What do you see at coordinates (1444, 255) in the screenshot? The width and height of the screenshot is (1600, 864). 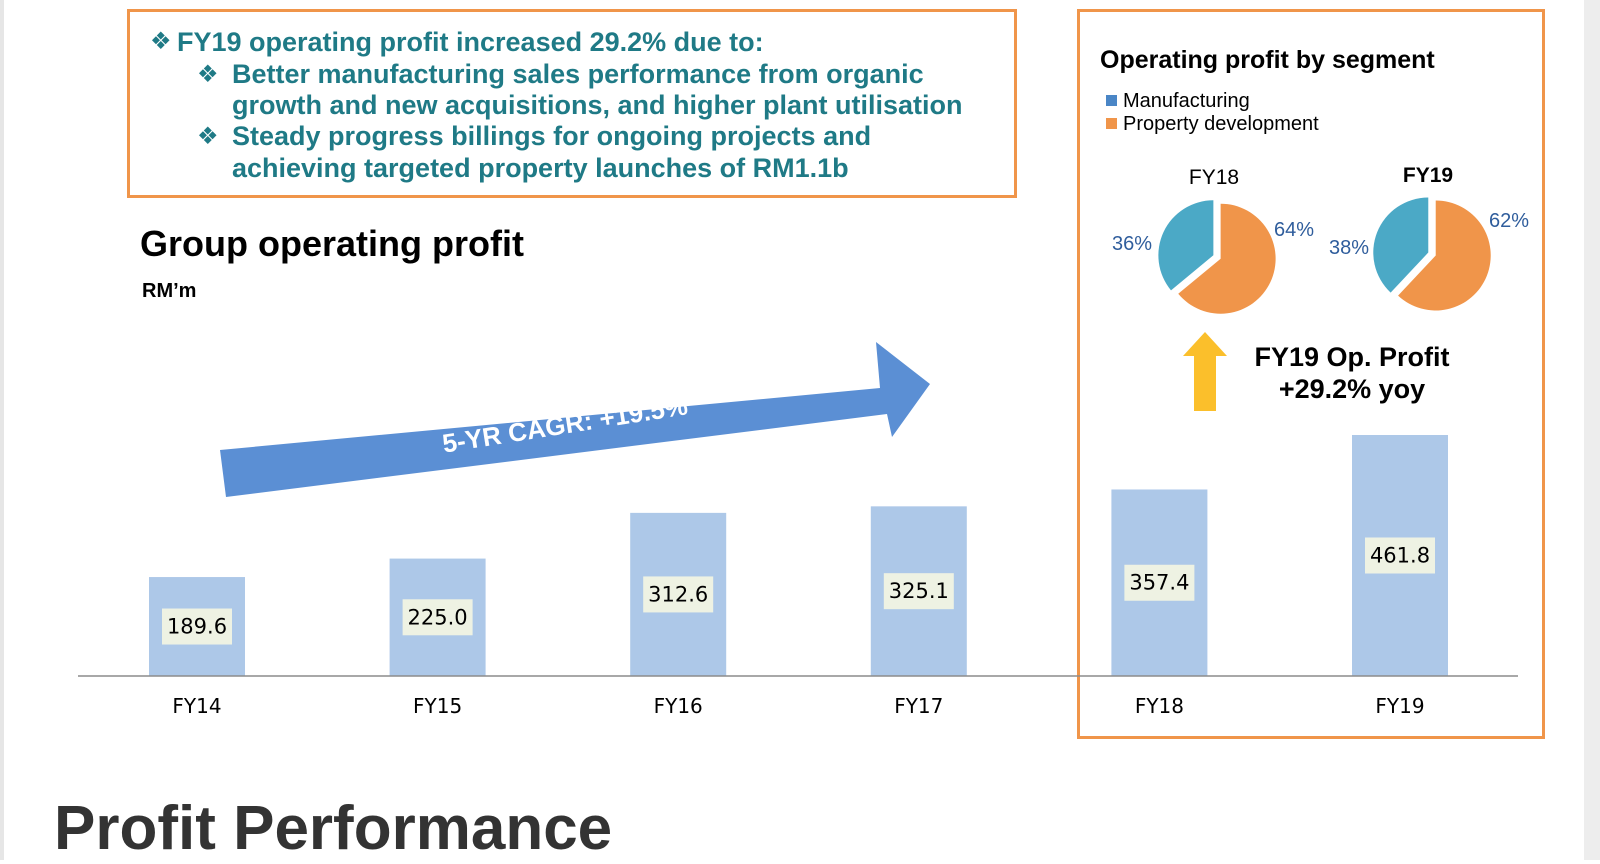 I see `pie-fy19-slice-property` at bounding box center [1444, 255].